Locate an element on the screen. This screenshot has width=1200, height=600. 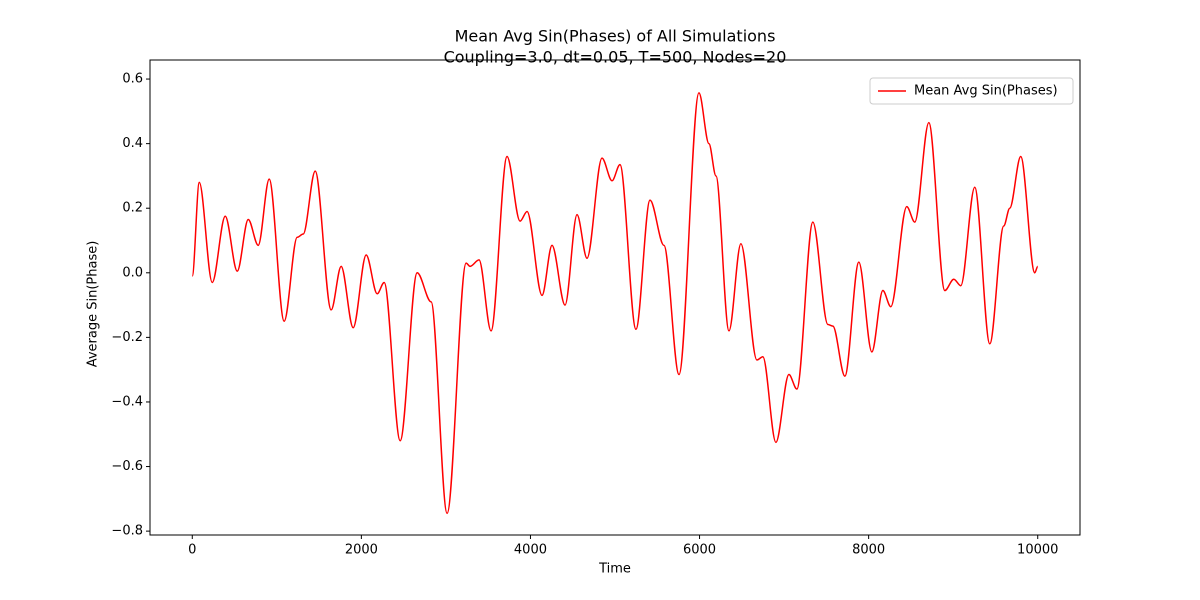
y-tick-label: −0.4 is located at coordinates (127, 401).